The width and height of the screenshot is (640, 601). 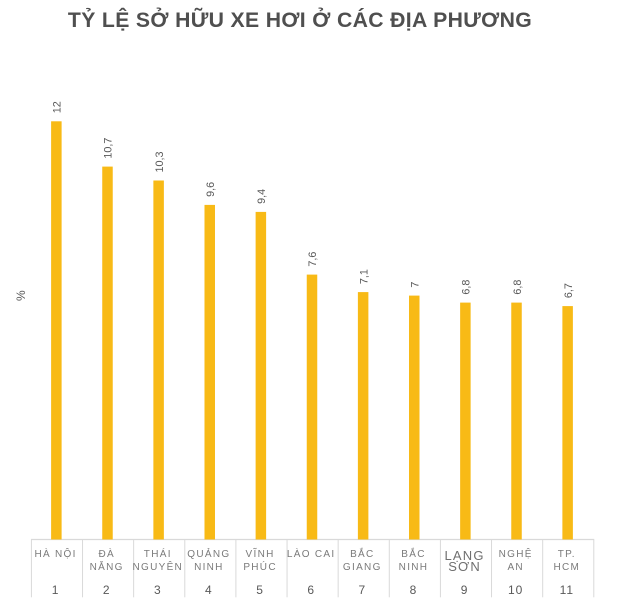 I want to click on svg-text: 7, so click(x=416, y=285).